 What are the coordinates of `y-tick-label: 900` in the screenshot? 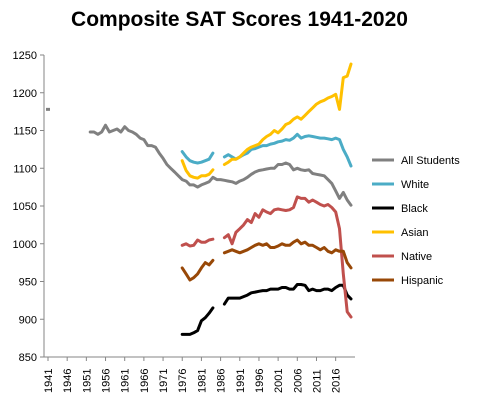 It's located at (28, 320).